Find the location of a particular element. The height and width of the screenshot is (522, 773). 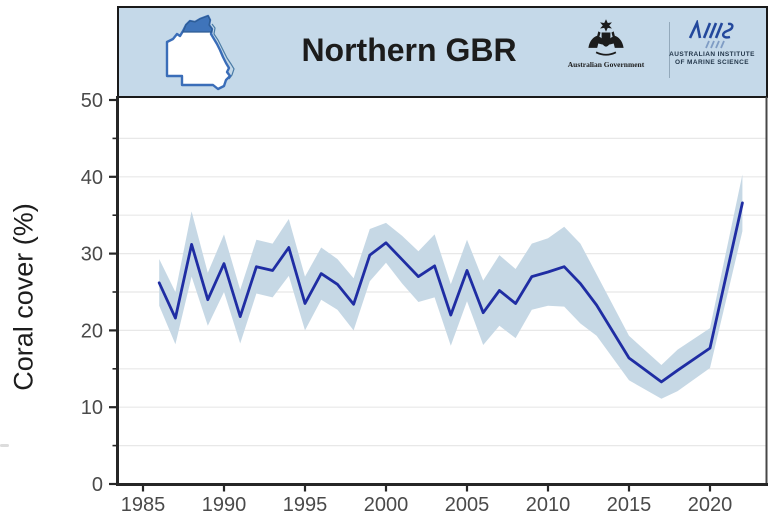

australian-government-logo: Australian Government is located at coordinates (606, 43).